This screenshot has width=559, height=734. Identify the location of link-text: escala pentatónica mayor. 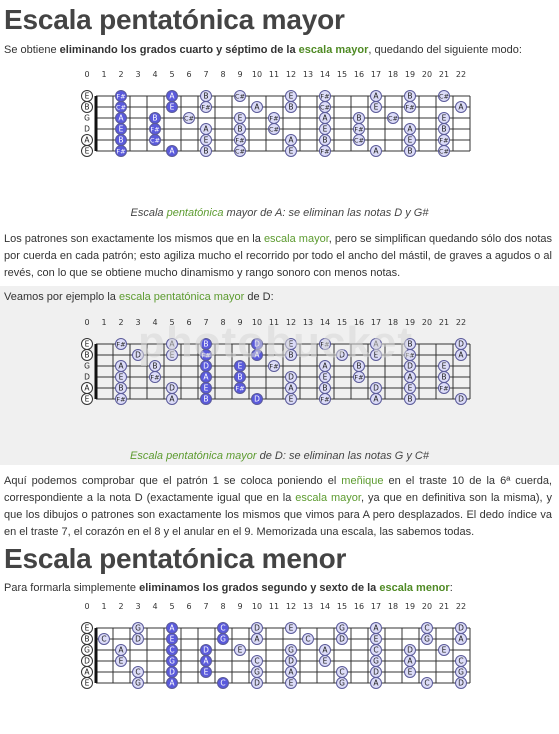
(181, 297).